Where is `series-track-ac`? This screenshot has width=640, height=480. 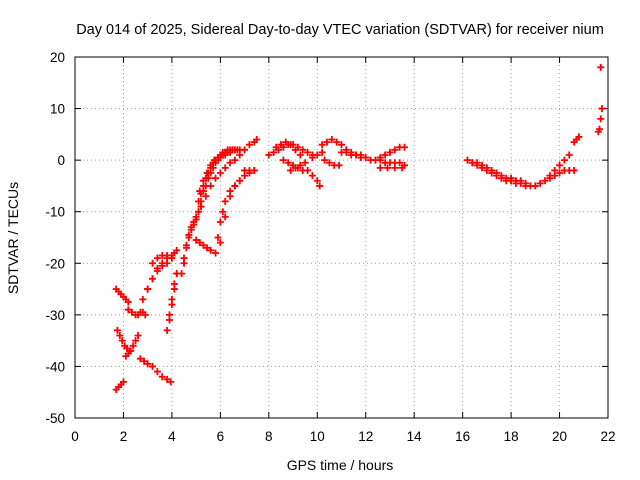
series-track-ac is located at coordinates (317, 155).